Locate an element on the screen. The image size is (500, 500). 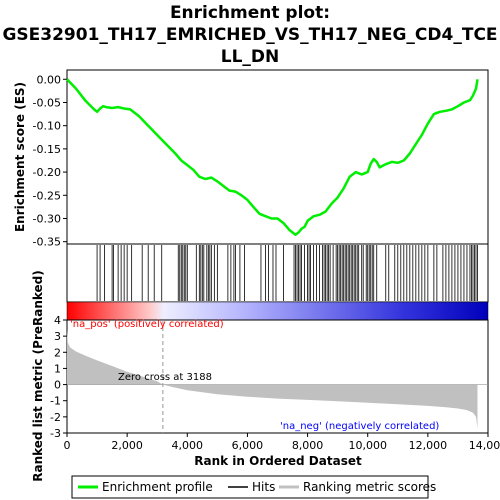
es-y-tick-label: -0.20 is located at coordinates (47, 172).